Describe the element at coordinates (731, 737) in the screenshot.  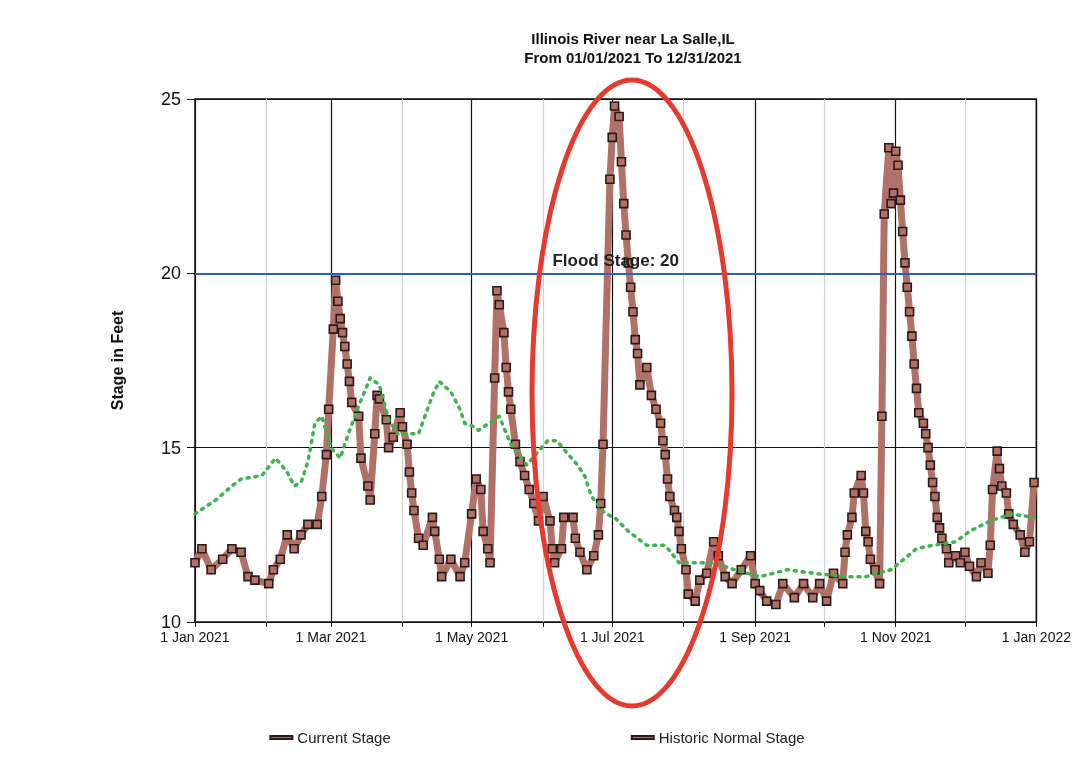
I see `legend-label: Historic Normal Stage` at that location.